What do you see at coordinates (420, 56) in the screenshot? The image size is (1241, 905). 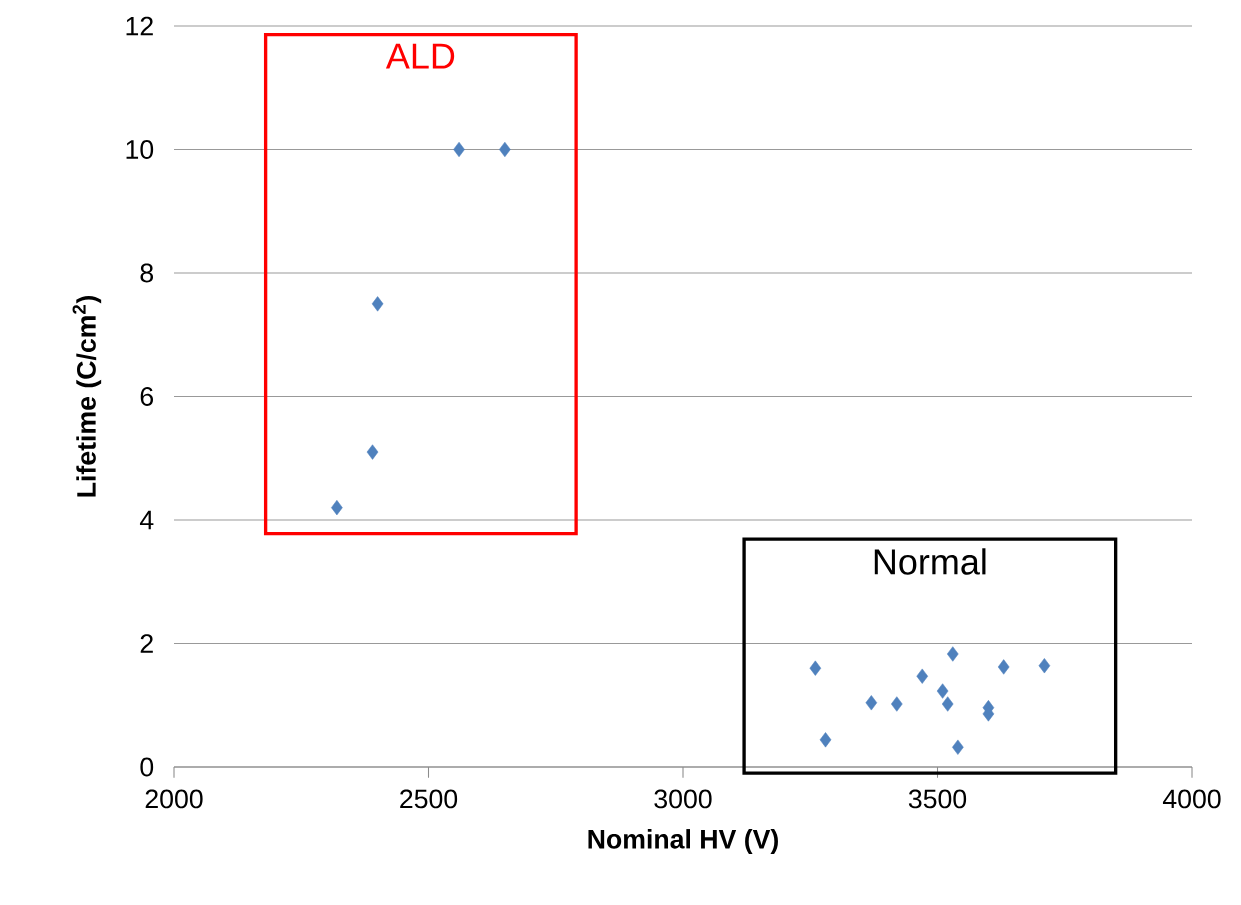 I see `annotation: ALD` at bounding box center [420, 56].